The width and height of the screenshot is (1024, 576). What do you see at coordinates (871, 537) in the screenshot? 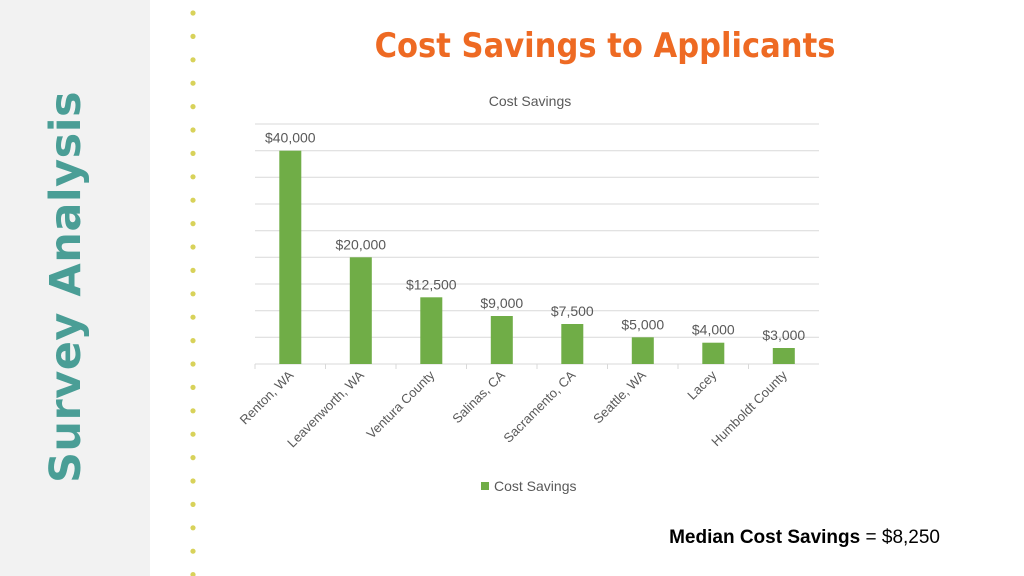
I see `median-equals: =` at bounding box center [871, 537].